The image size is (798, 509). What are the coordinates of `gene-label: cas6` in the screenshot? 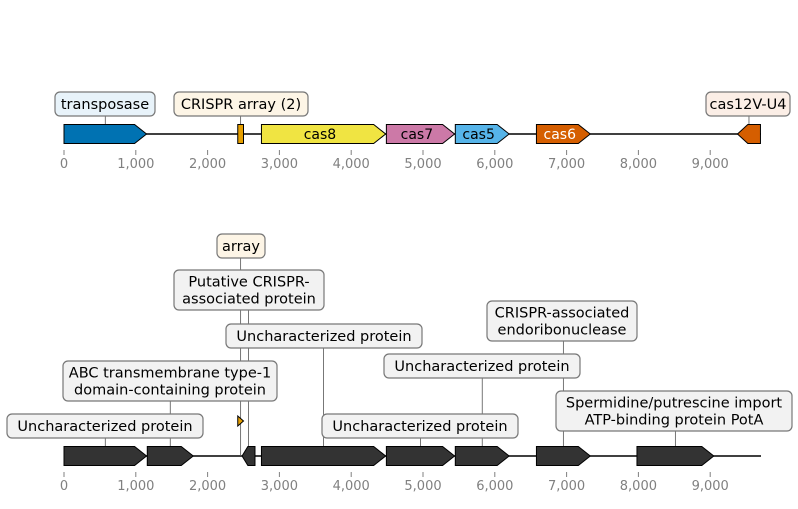 It's located at (560, 135).